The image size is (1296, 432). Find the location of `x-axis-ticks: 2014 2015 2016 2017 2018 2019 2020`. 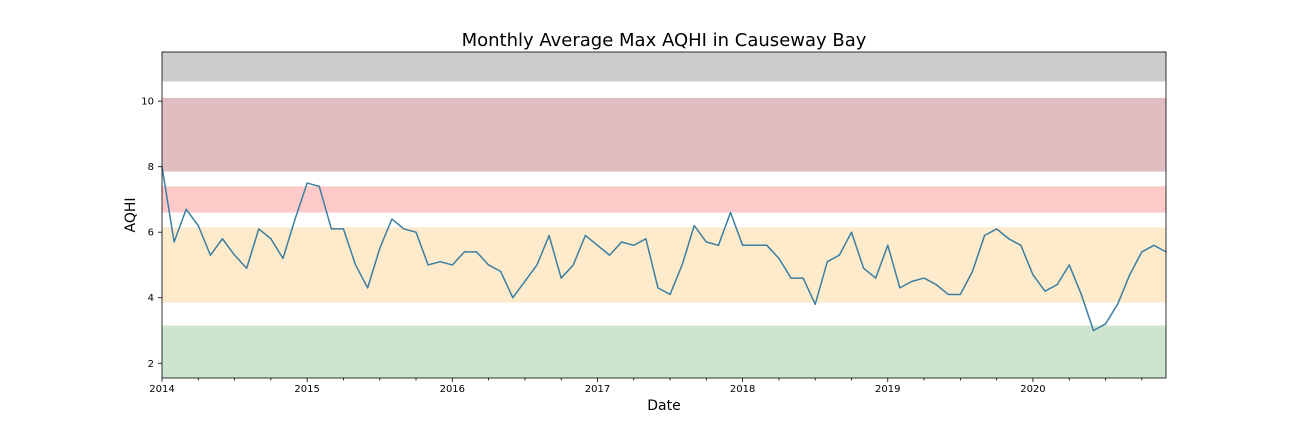

x-axis-ticks: 2014 2015 2016 2017 2018 2019 2020 is located at coordinates (646, 386).